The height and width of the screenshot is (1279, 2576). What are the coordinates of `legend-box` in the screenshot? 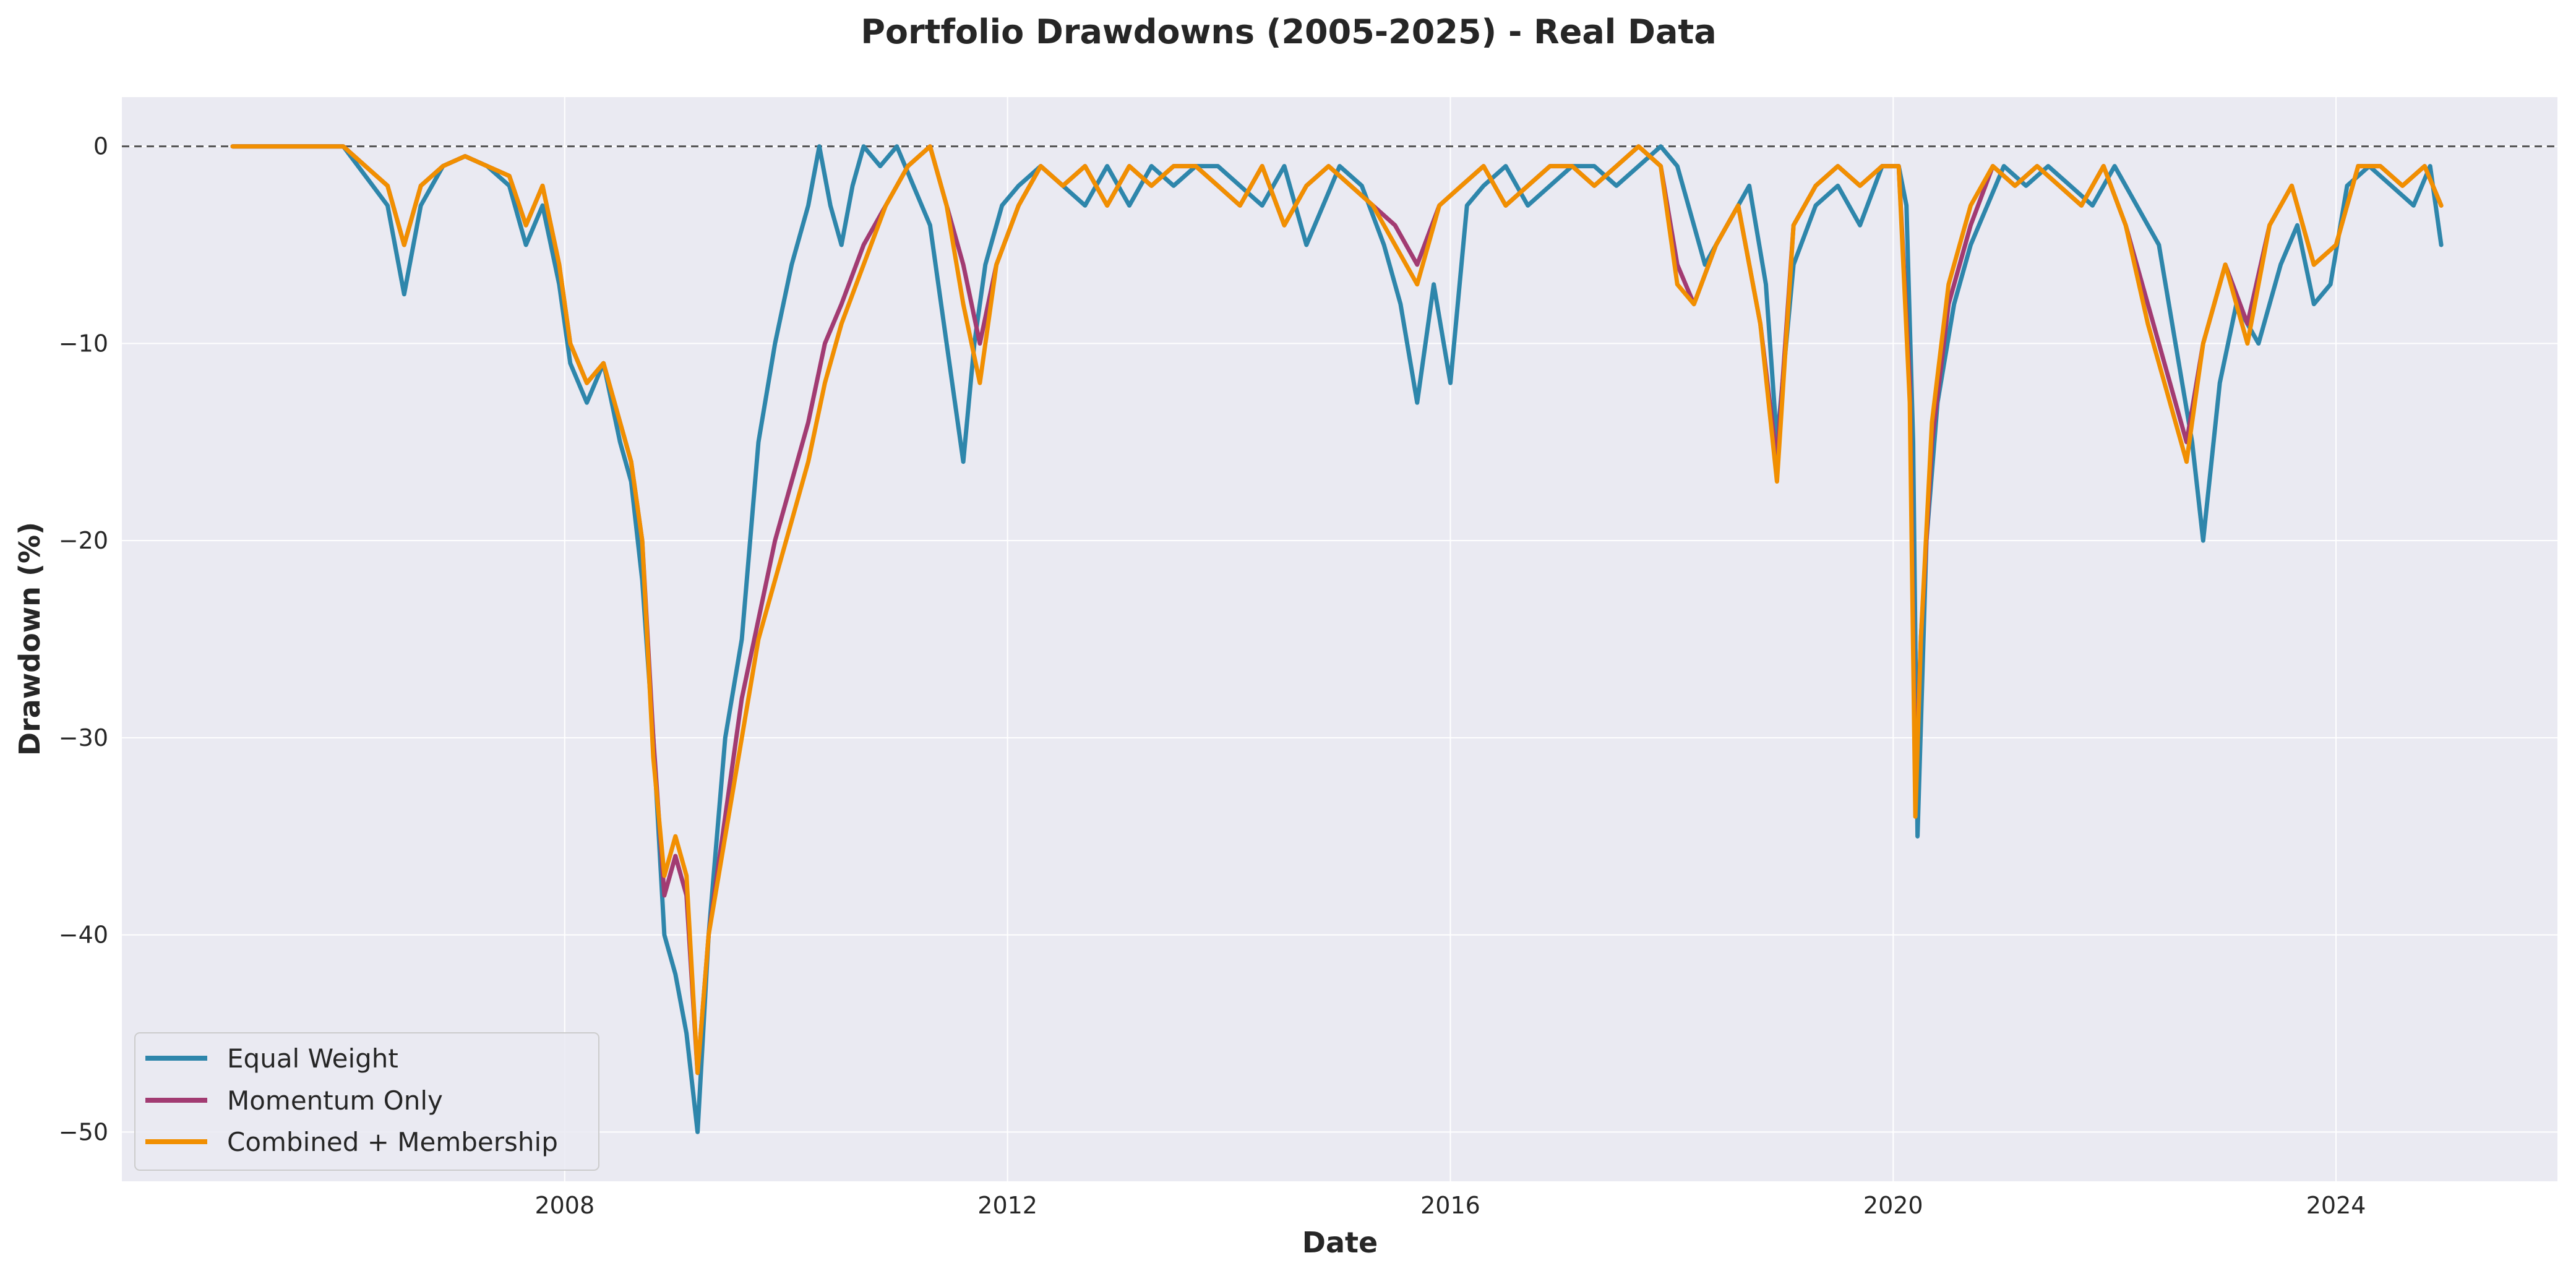 It's located at (367, 1101).